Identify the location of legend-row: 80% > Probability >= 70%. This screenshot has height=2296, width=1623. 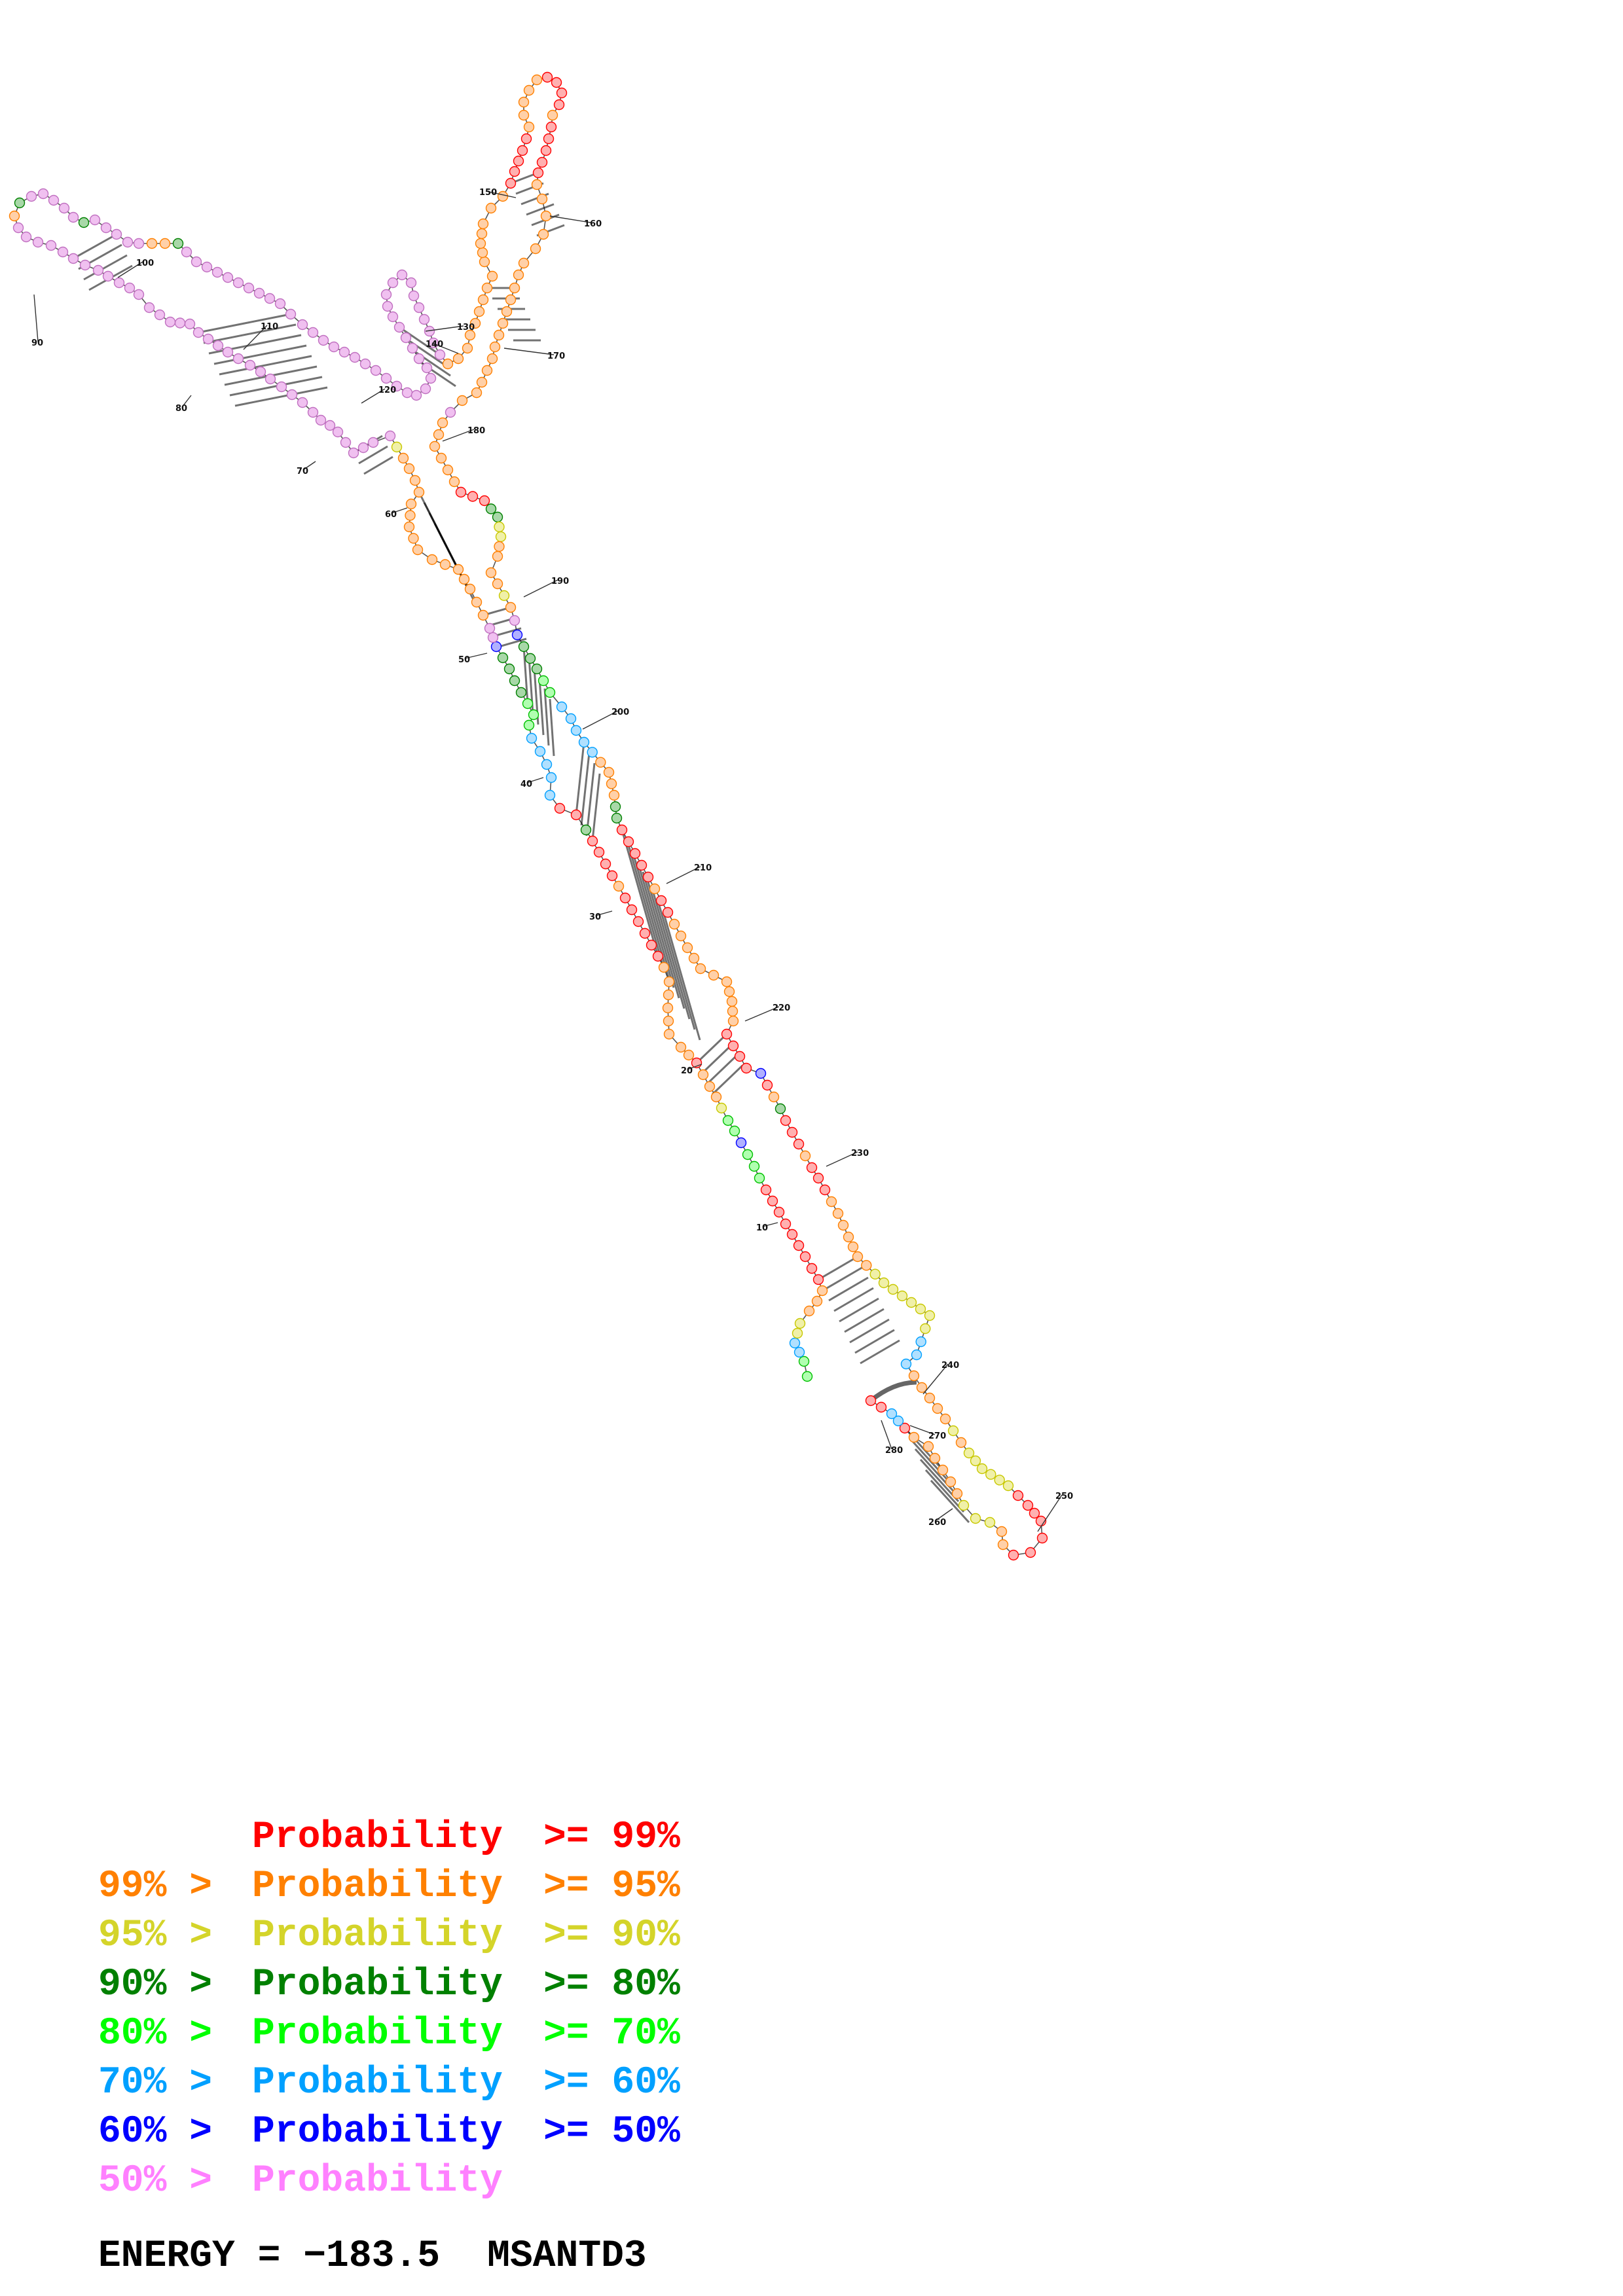
(425, 2033).